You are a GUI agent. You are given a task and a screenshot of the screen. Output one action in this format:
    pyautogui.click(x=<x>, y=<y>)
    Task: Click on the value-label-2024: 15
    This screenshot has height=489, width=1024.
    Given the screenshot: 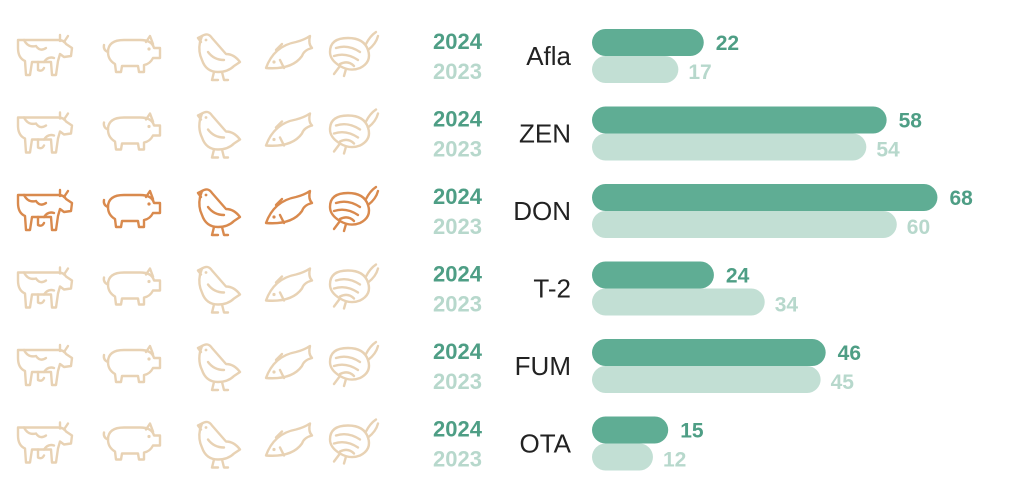 What is the action you would take?
    pyautogui.click(x=692, y=431)
    